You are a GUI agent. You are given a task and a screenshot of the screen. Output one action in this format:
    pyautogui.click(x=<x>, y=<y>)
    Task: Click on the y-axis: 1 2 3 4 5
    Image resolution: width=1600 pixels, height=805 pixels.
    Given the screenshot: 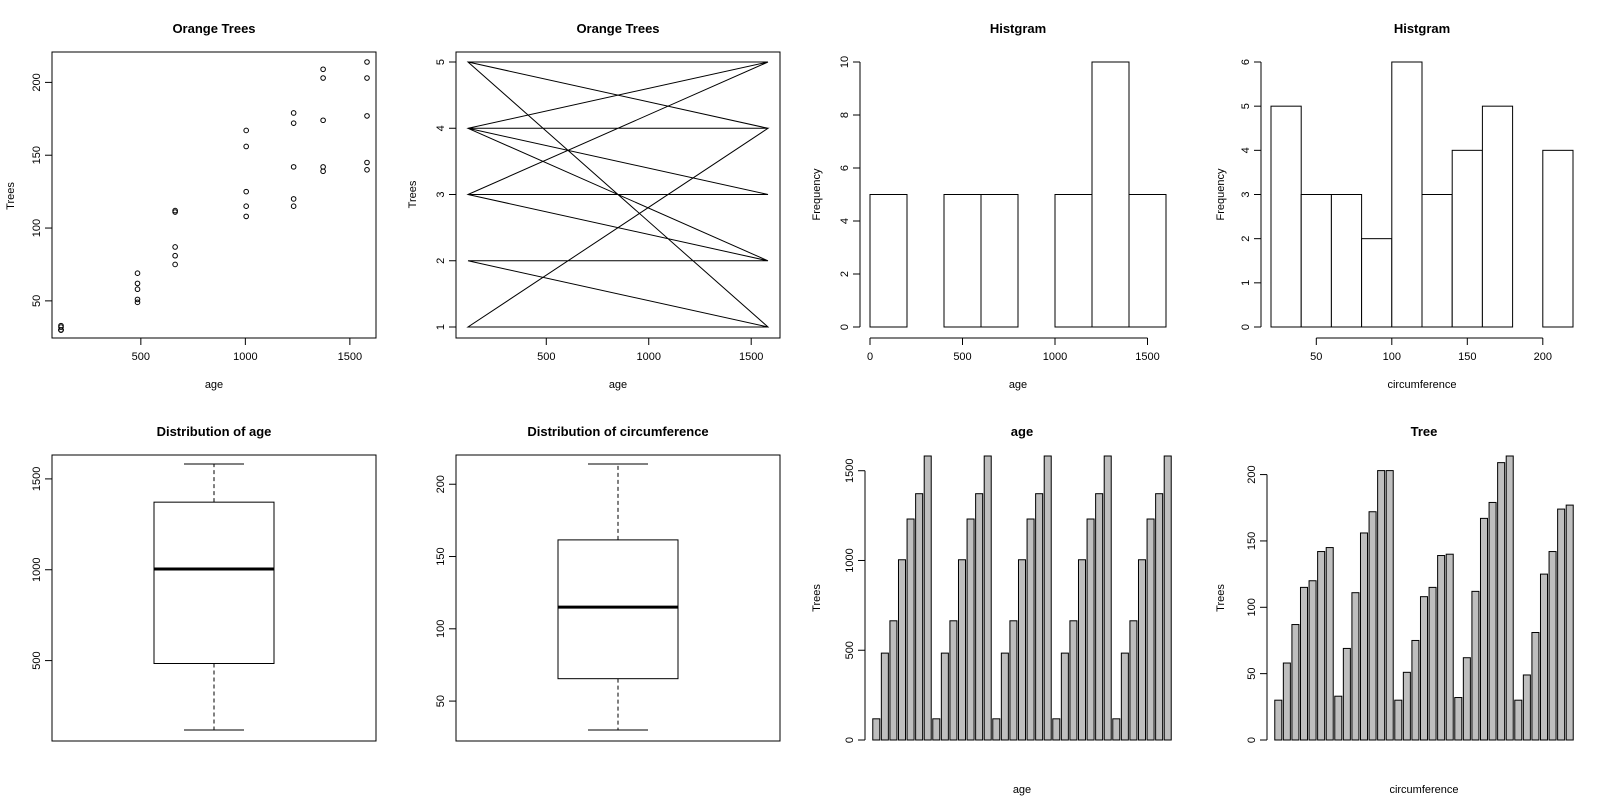 What is the action you would take?
    pyautogui.click(x=446, y=194)
    